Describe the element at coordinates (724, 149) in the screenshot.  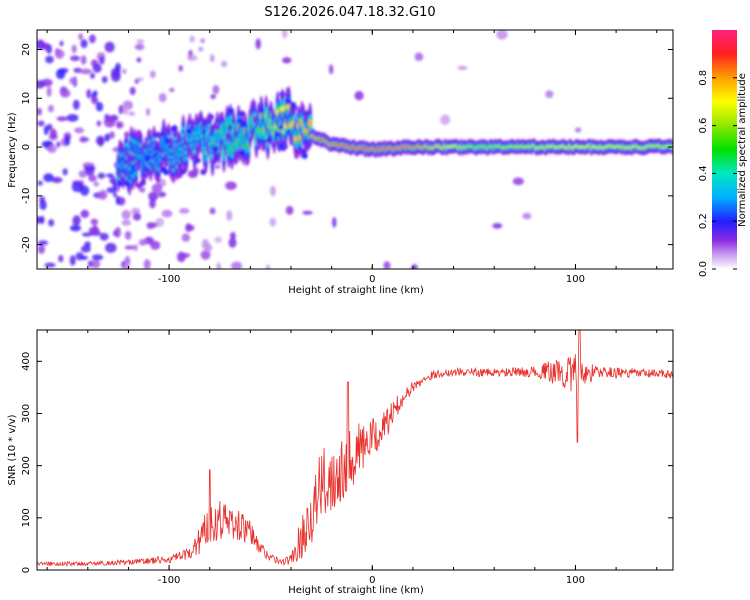
I see `colorbar-swatch` at that location.